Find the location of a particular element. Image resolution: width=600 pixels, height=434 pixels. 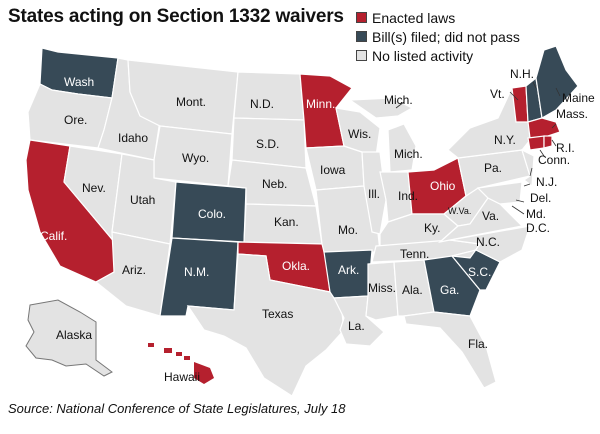

label-kansas: Kan. is located at coordinates (286, 222).